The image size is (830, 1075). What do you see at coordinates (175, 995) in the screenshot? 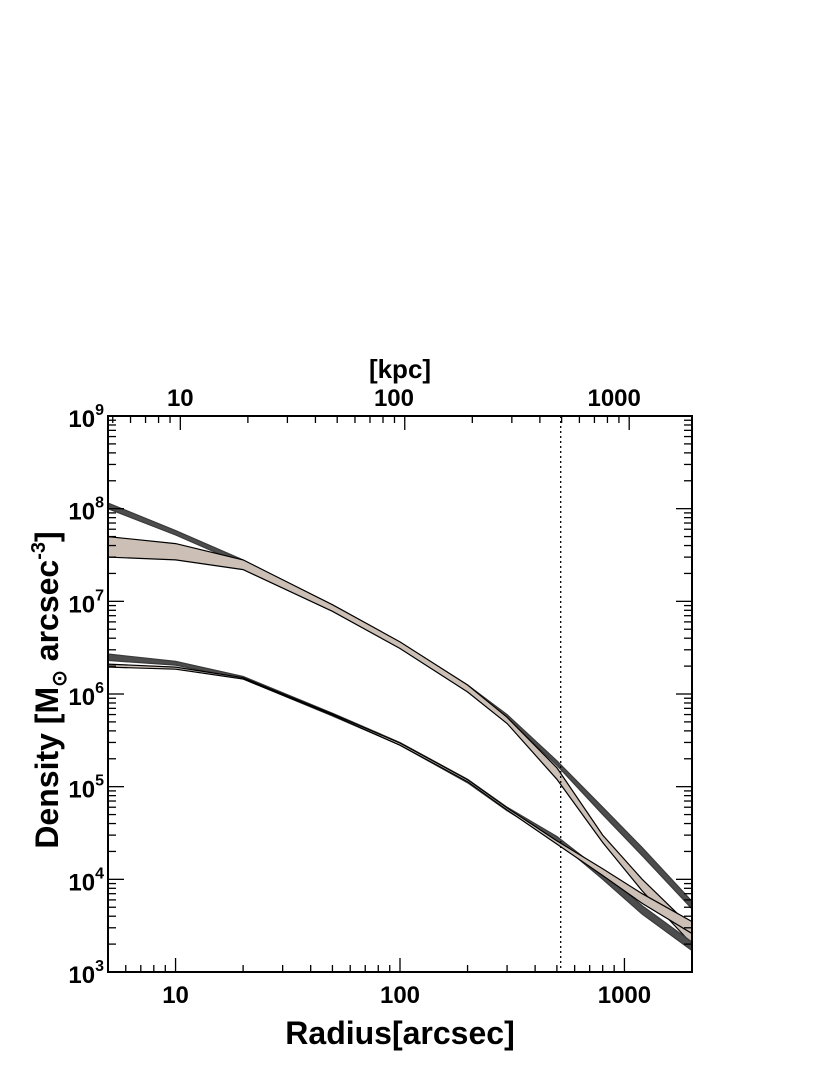
I see `x-tick-label: 10` at bounding box center [175, 995].